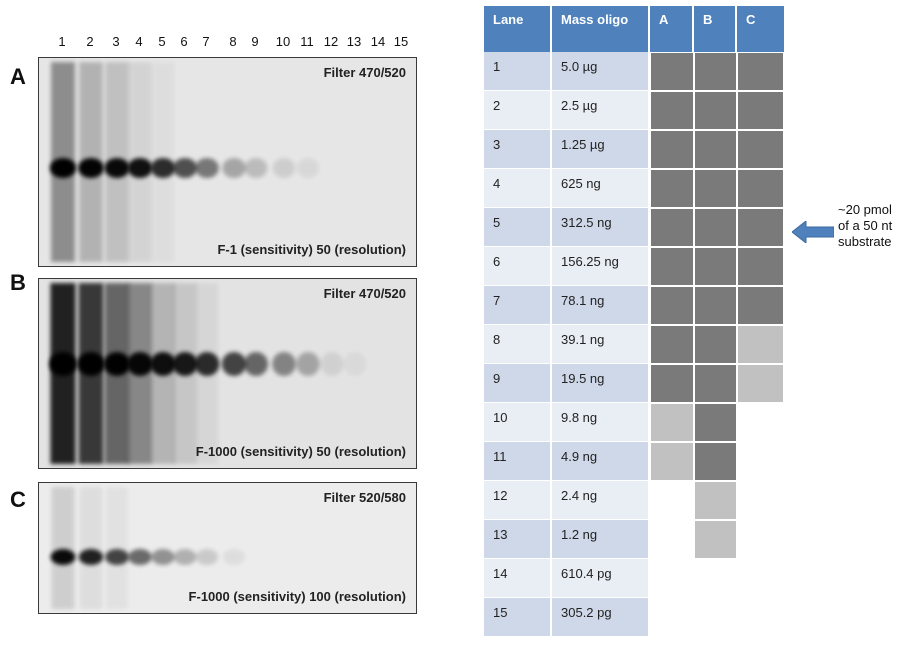  Describe the element at coordinates (865, 209) in the screenshot. I see `annotation-line: ~20 pmol` at that location.